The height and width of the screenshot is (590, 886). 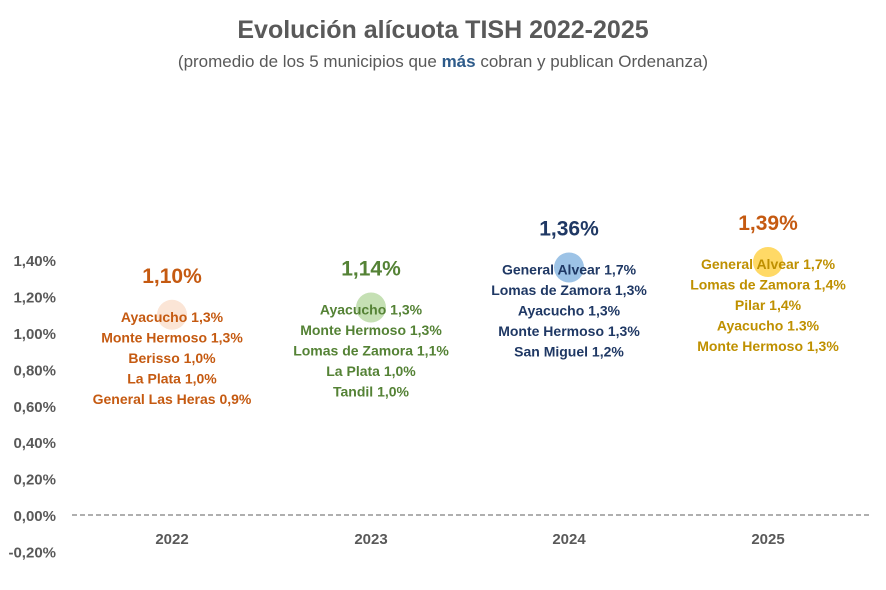 What do you see at coordinates (569, 539) in the screenshot?
I see `x-tick-label: 2024` at bounding box center [569, 539].